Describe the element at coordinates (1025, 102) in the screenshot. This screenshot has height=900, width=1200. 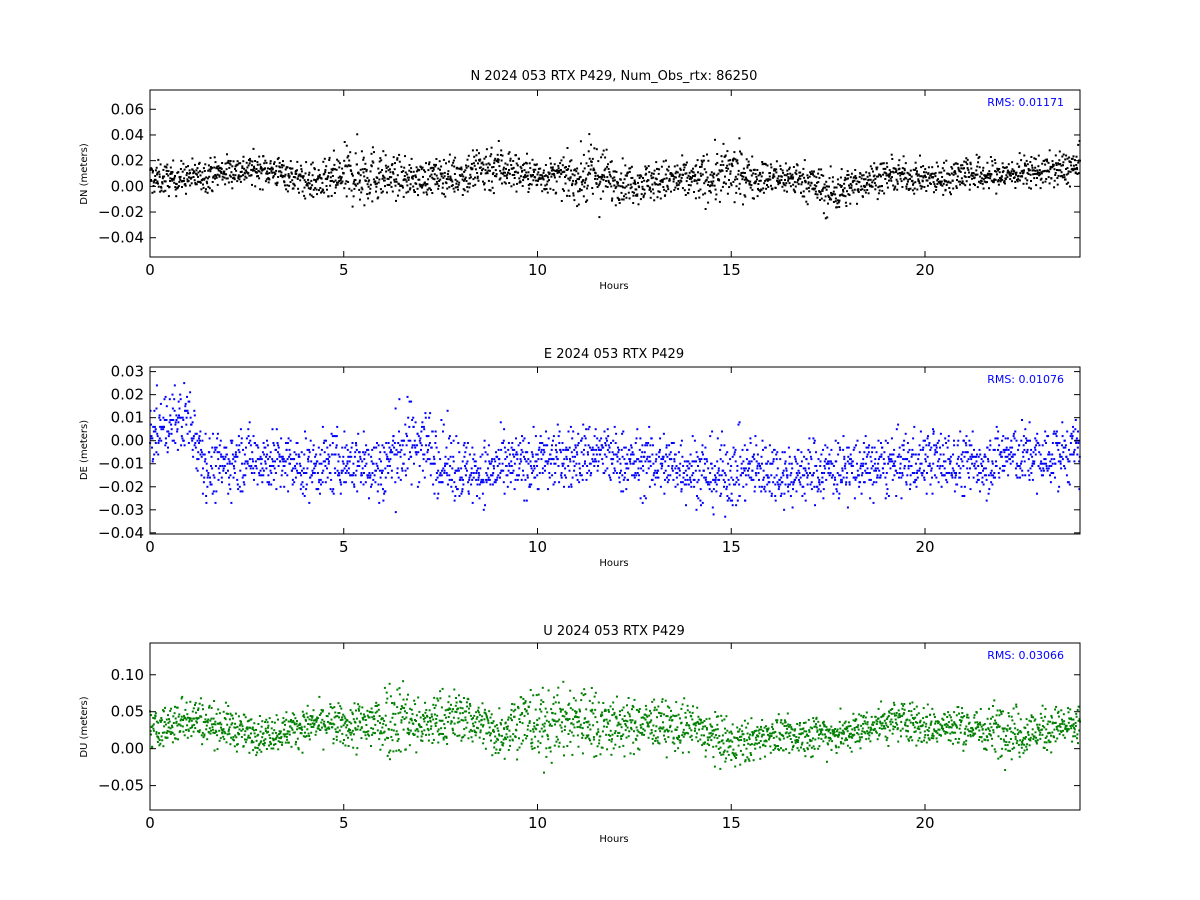
I see `rms-annotation-north: RMS: 0.01171` at that location.